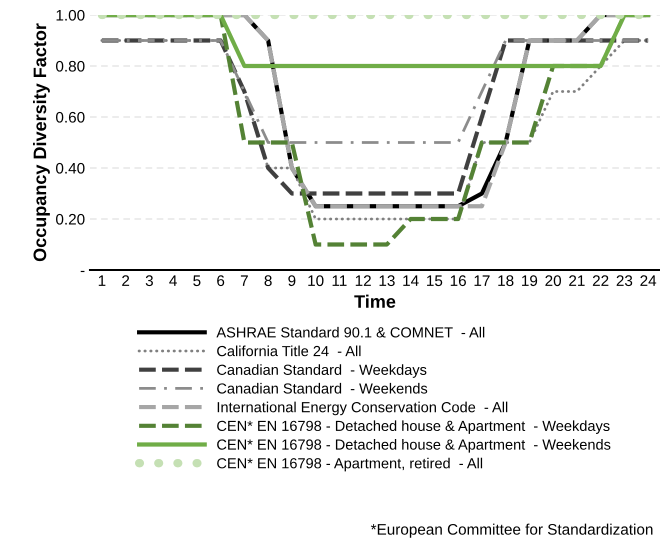 Image resolution: width=660 pixels, height=546 pixels. I want to click on legend-label: California Title 24 - All, so click(289, 351).